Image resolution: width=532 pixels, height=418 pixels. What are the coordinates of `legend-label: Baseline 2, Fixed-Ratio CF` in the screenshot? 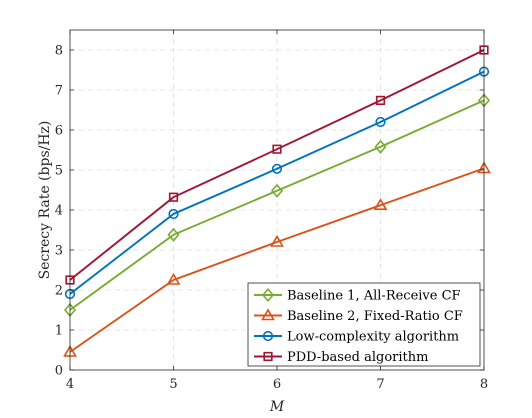 It's located at (375, 316).